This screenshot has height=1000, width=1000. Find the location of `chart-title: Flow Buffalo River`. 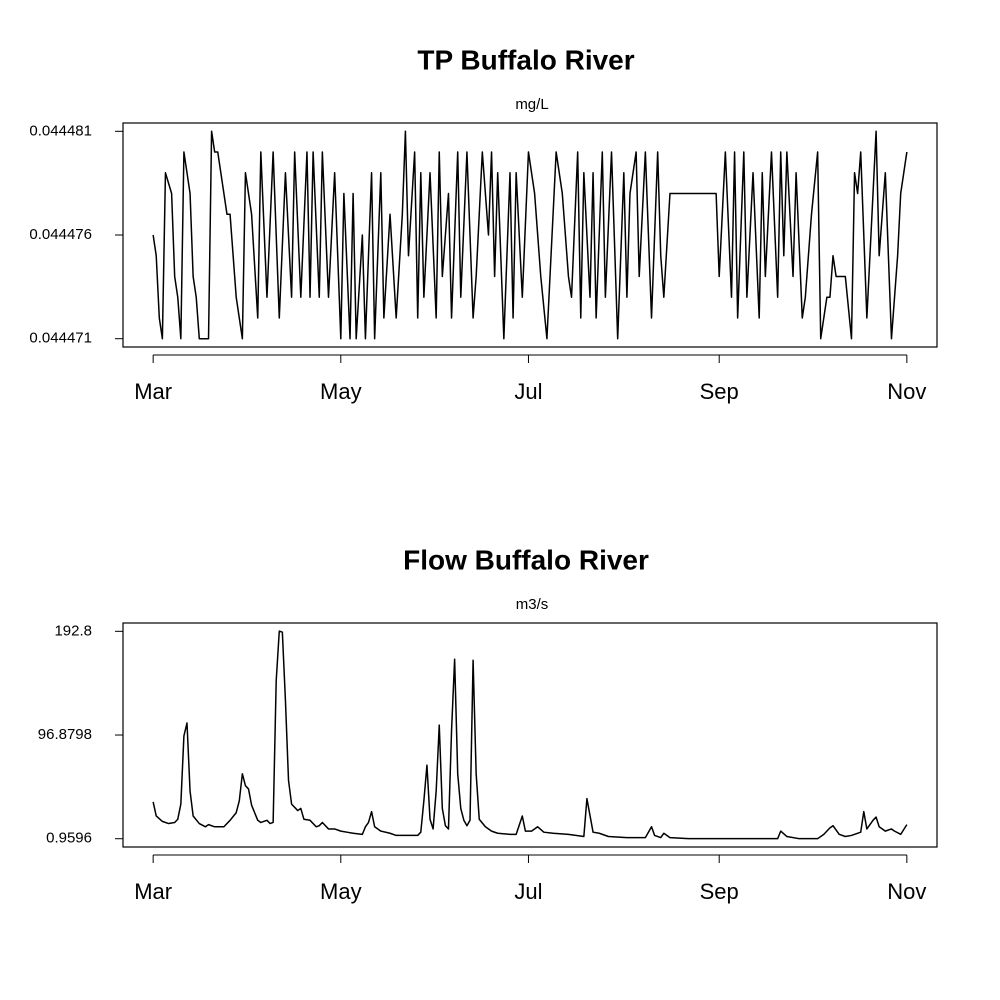

chart-title: Flow Buffalo River is located at coordinates (526, 559).